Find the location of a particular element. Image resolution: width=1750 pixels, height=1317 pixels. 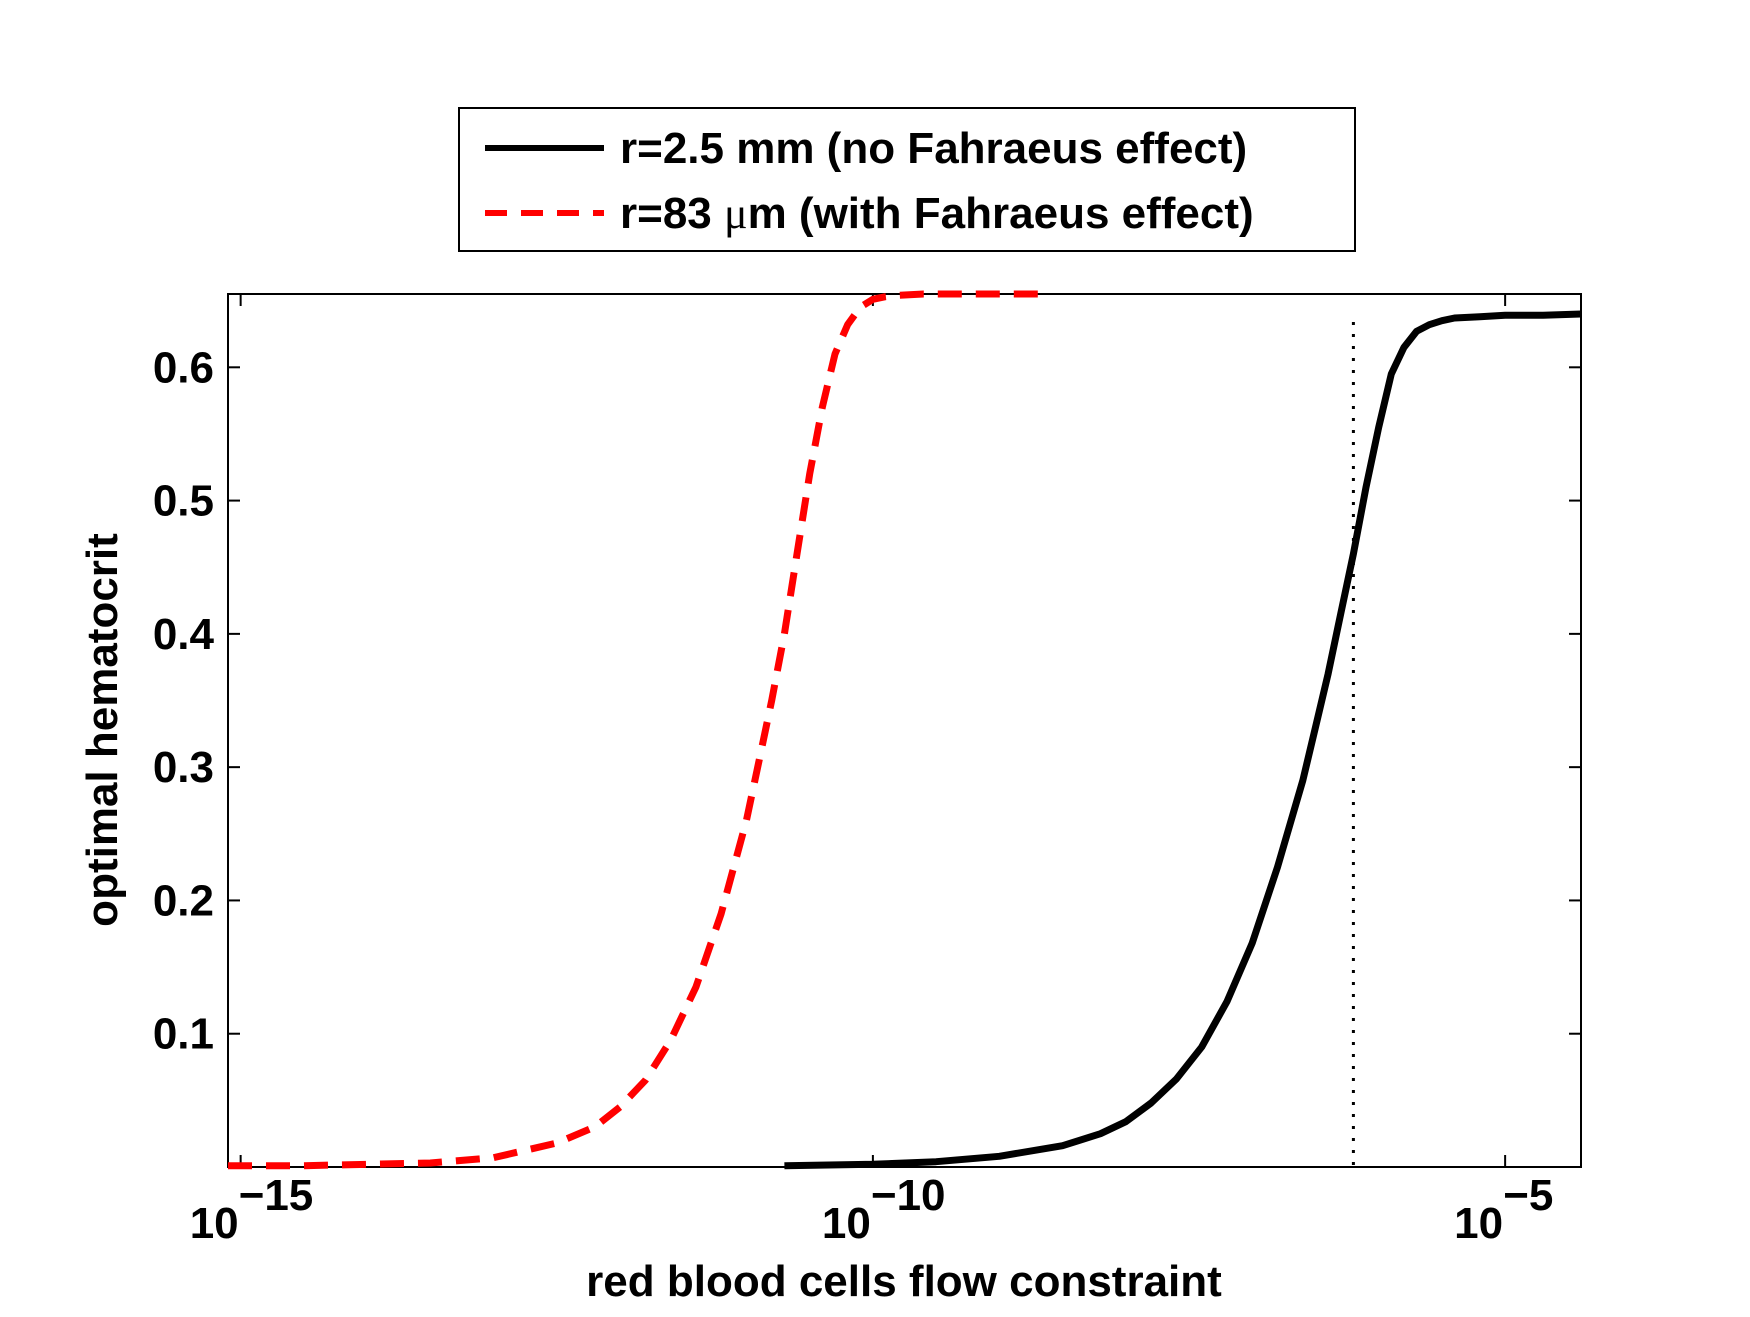

legend-box is located at coordinates (907, 179).